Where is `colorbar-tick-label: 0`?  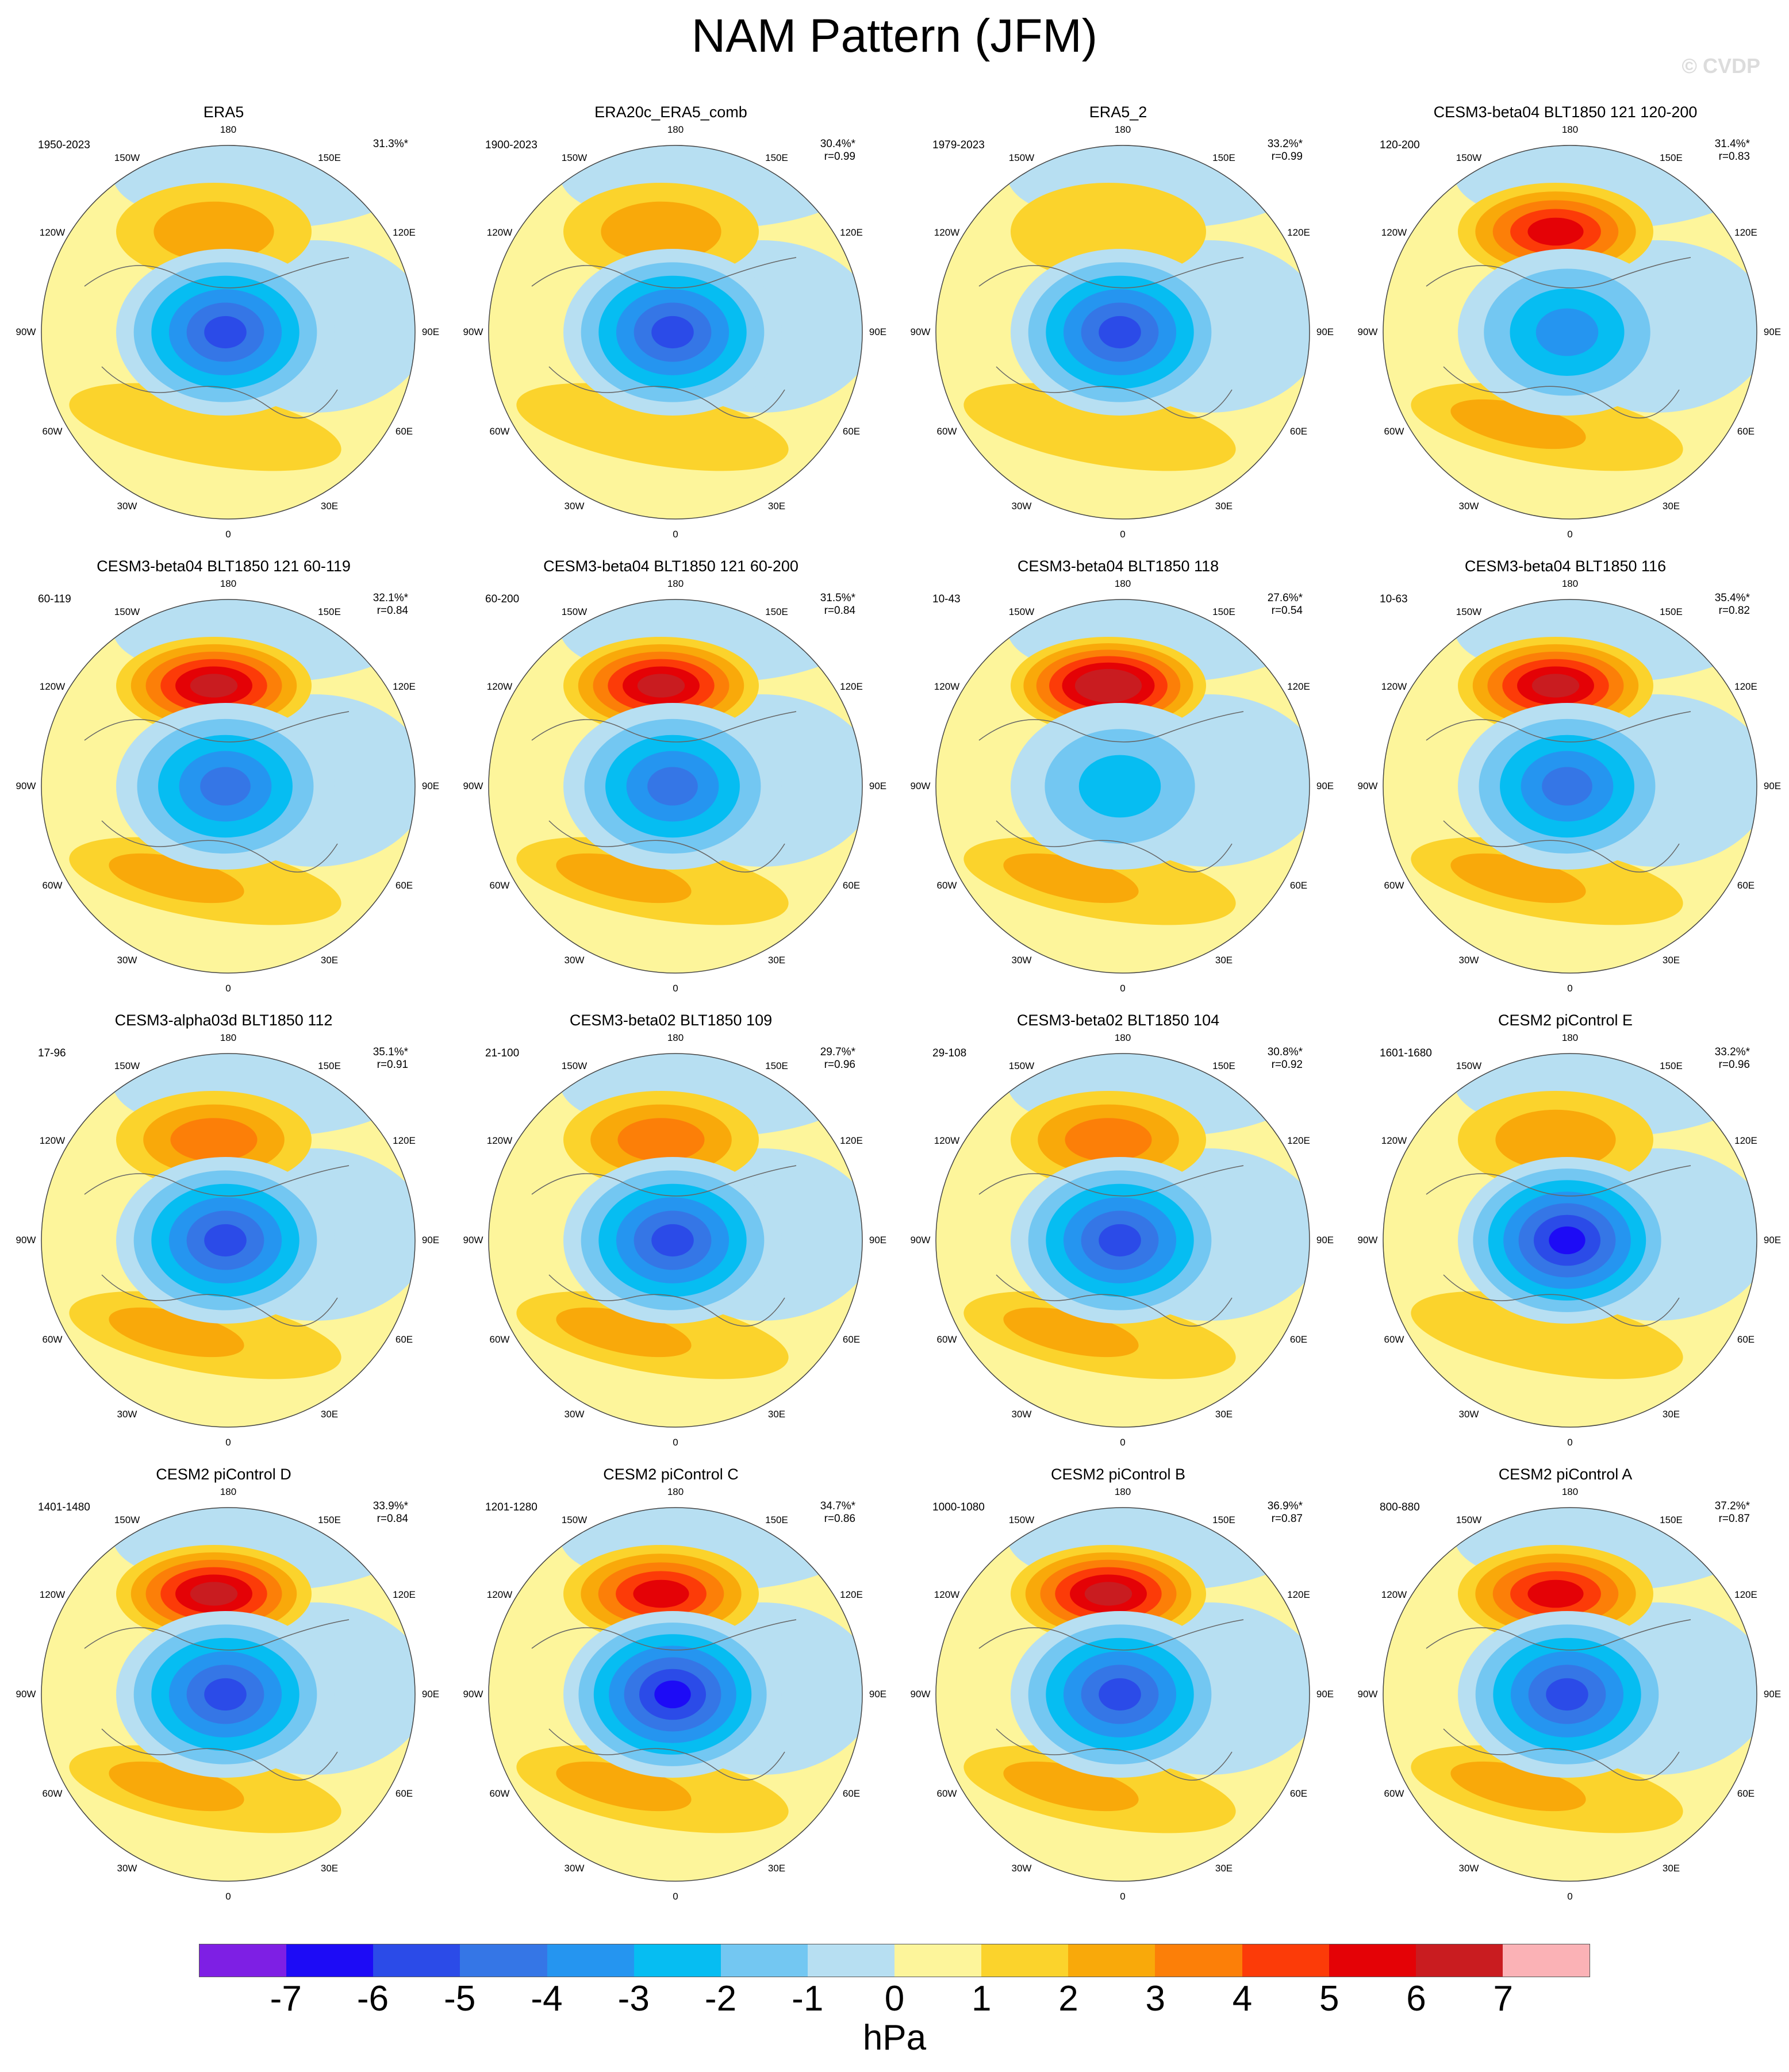 colorbar-tick-label: 0 is located at coordinates (894, 1999).